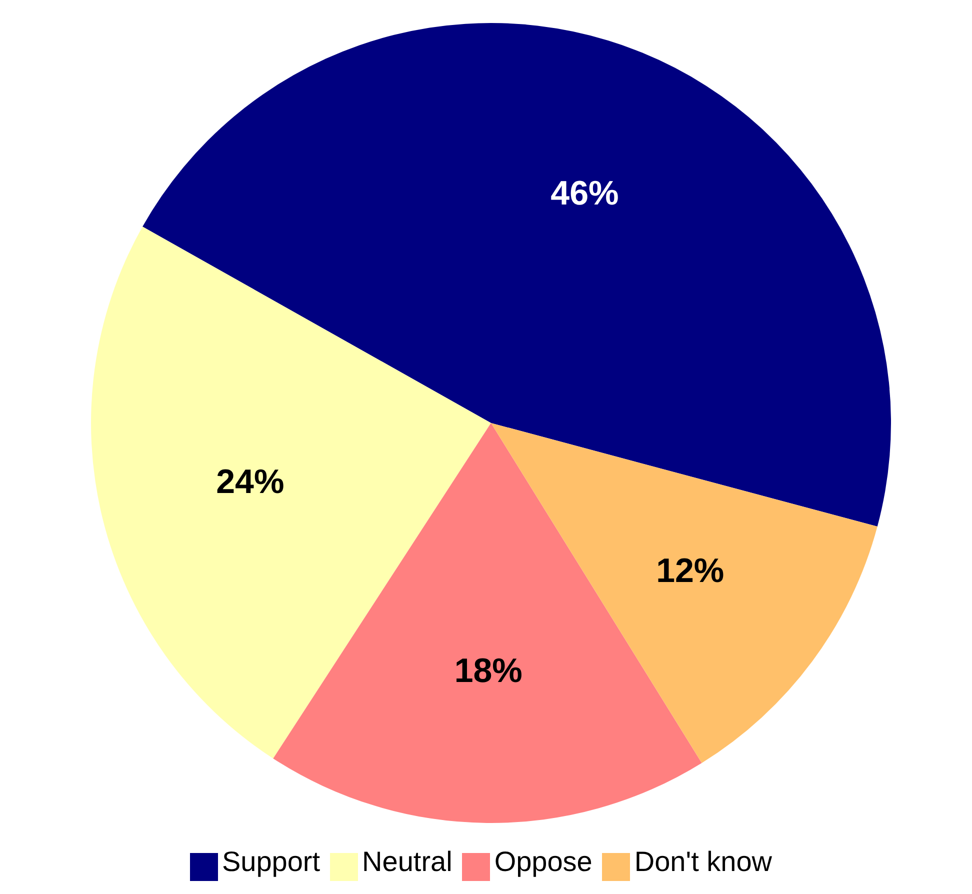 This screenshot has height=894, width=972. What do you see at coordinates (584, 193) in the screenshot?
I see `data-label: 46%` at bounding box center [584, 193].